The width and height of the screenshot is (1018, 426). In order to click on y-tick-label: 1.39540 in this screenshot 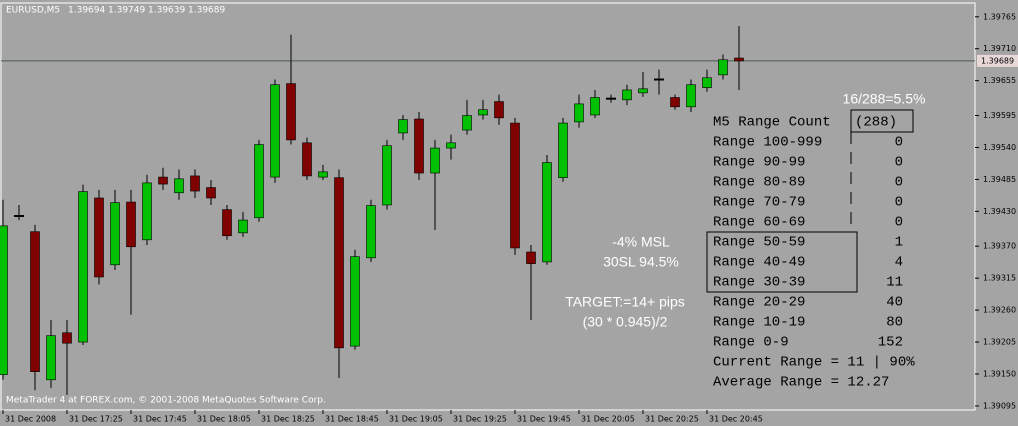, I will do `click(999, 147)`.